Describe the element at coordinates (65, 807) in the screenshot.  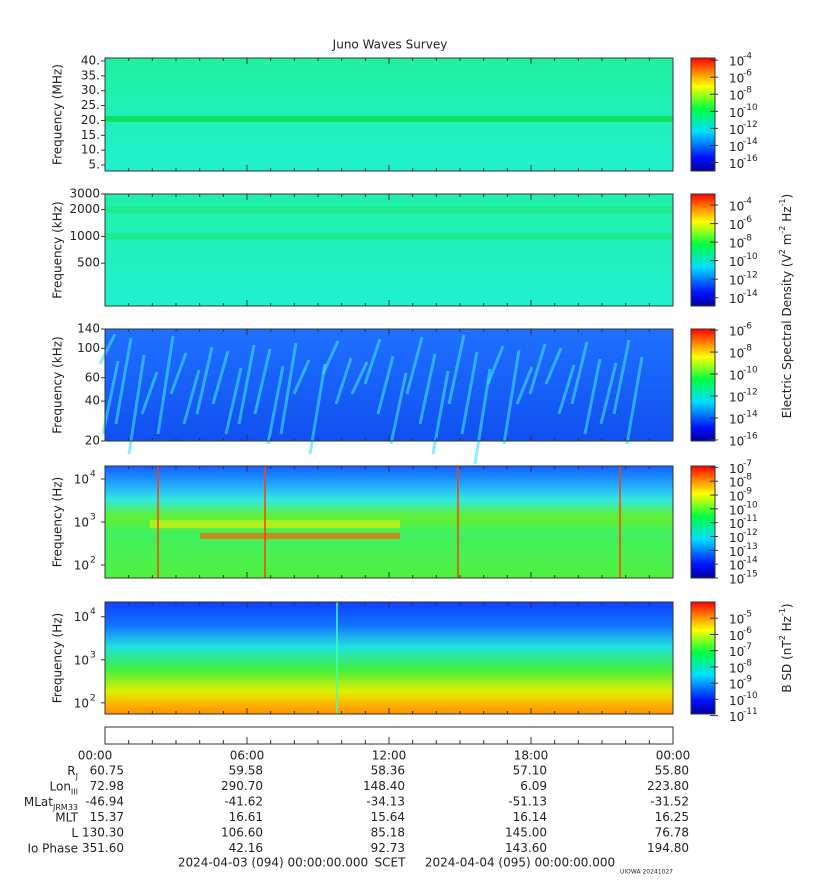
I see `ephemeris-label-sub: JRM33` at that location.